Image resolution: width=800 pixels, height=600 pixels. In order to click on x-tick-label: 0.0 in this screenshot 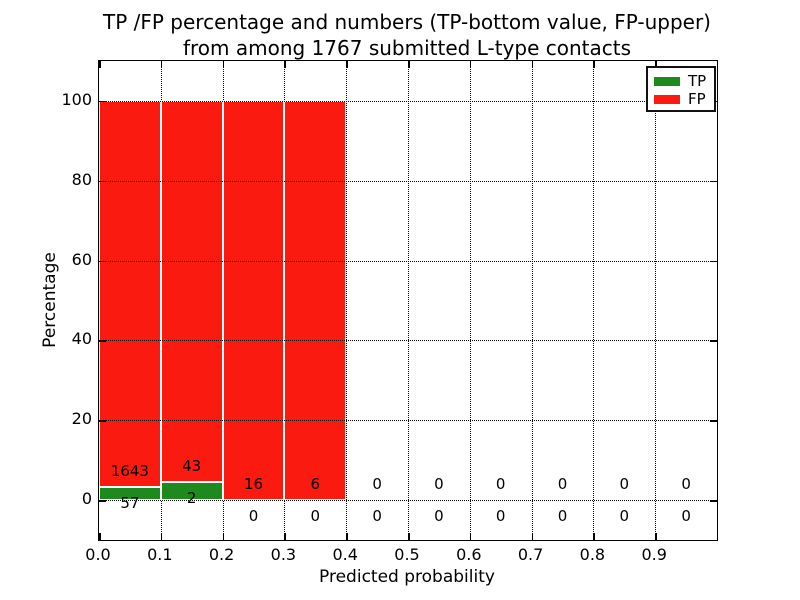, I will do `click(98, 554)`.